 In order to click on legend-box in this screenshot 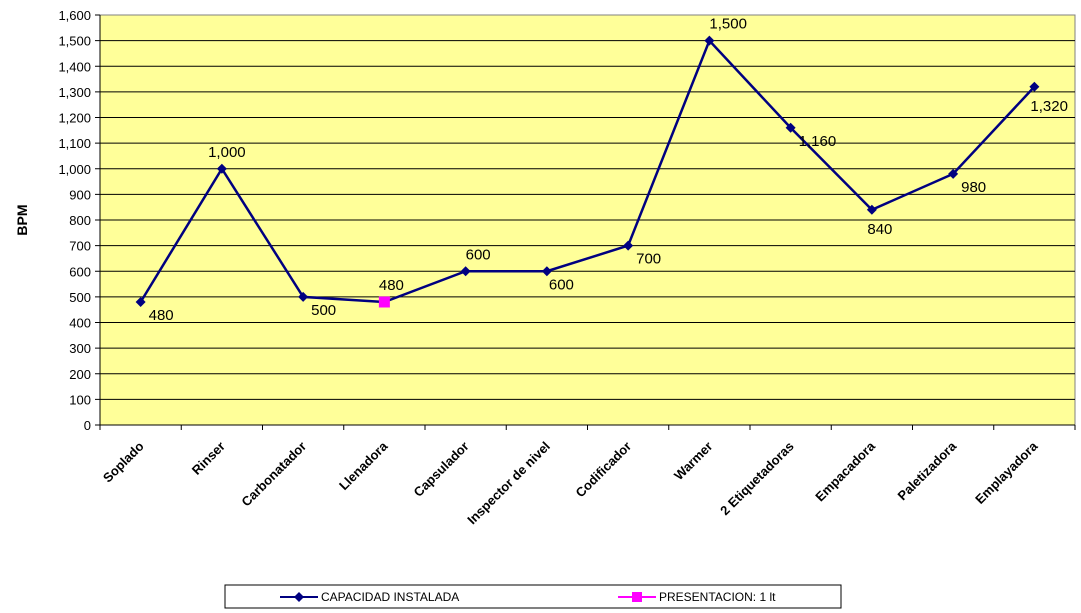, I will do `click(533, 596)`.